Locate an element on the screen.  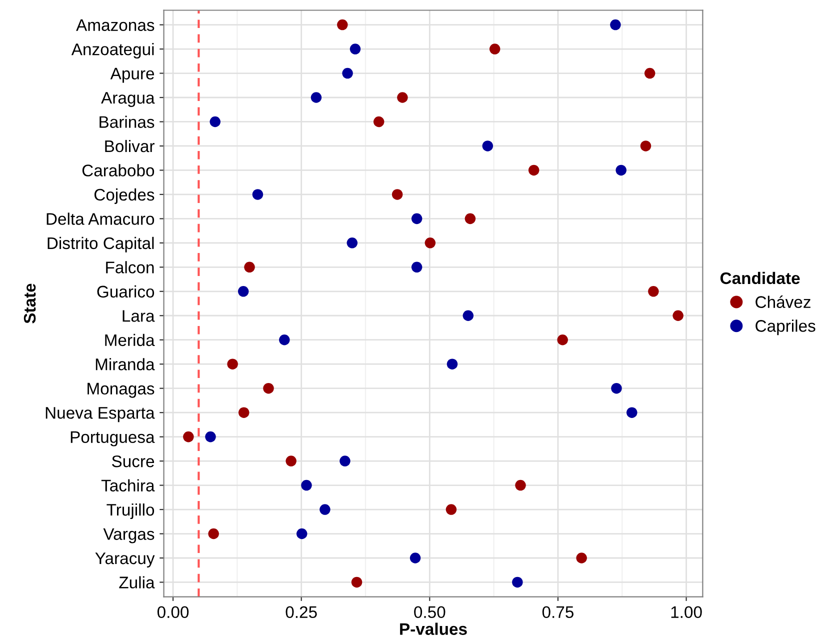
y-tick-label: Distrito Capital is located at coordinates (101, 244).